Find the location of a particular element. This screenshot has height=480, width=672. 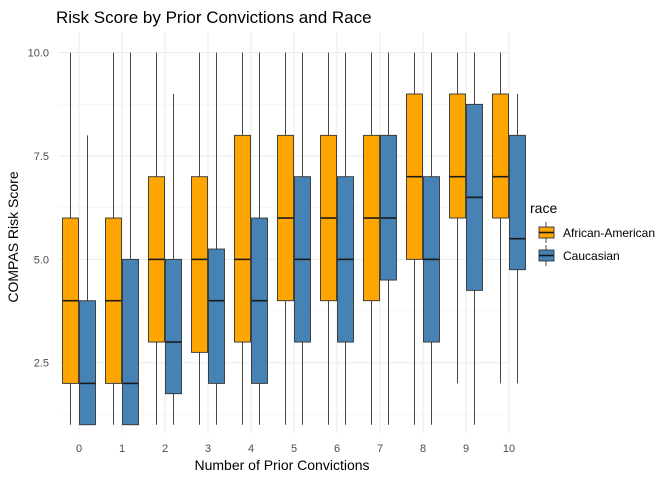

x-tick-label: 3 is located at coordinates (208, 449).